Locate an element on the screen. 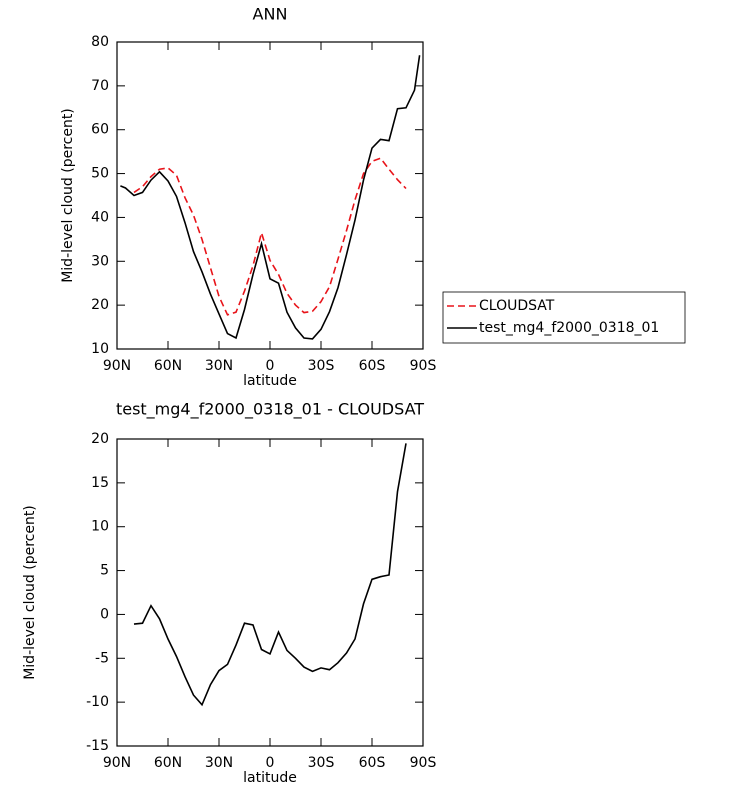 Image resolution: width=732 pixels, height=801 pixels. y-tick-label: 50 is located at coordinates (100, 174).